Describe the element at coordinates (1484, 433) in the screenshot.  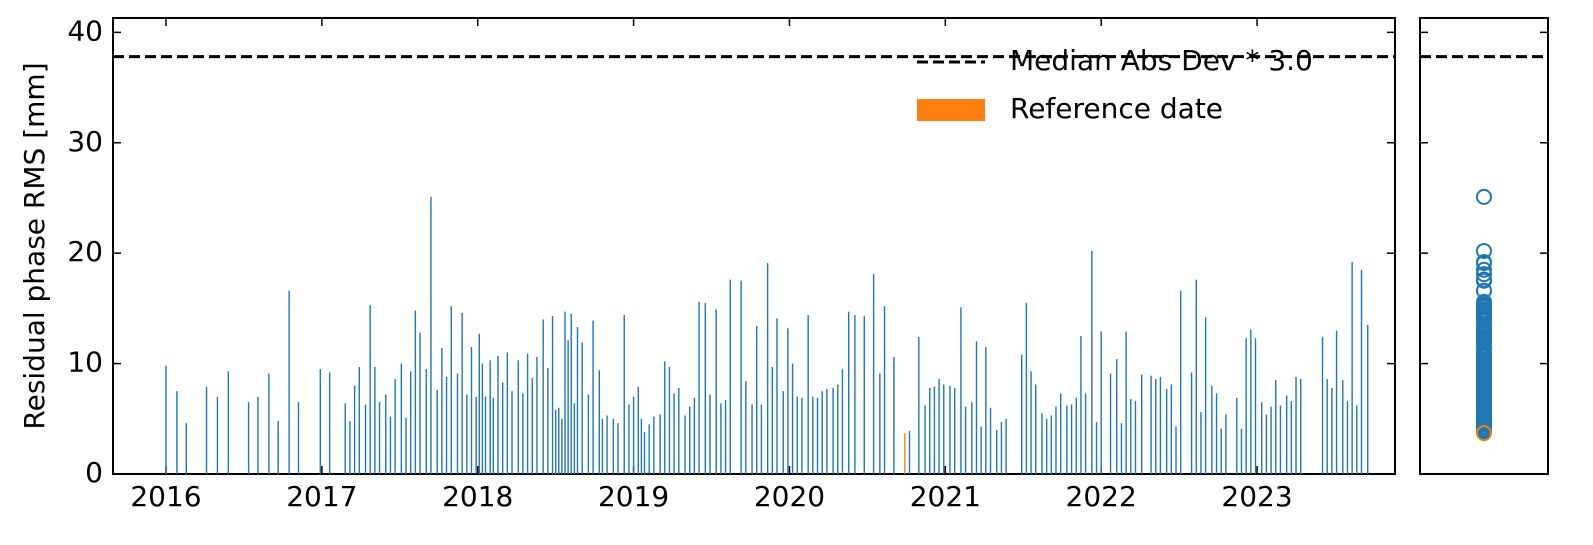
I see `reference-point` at that location.